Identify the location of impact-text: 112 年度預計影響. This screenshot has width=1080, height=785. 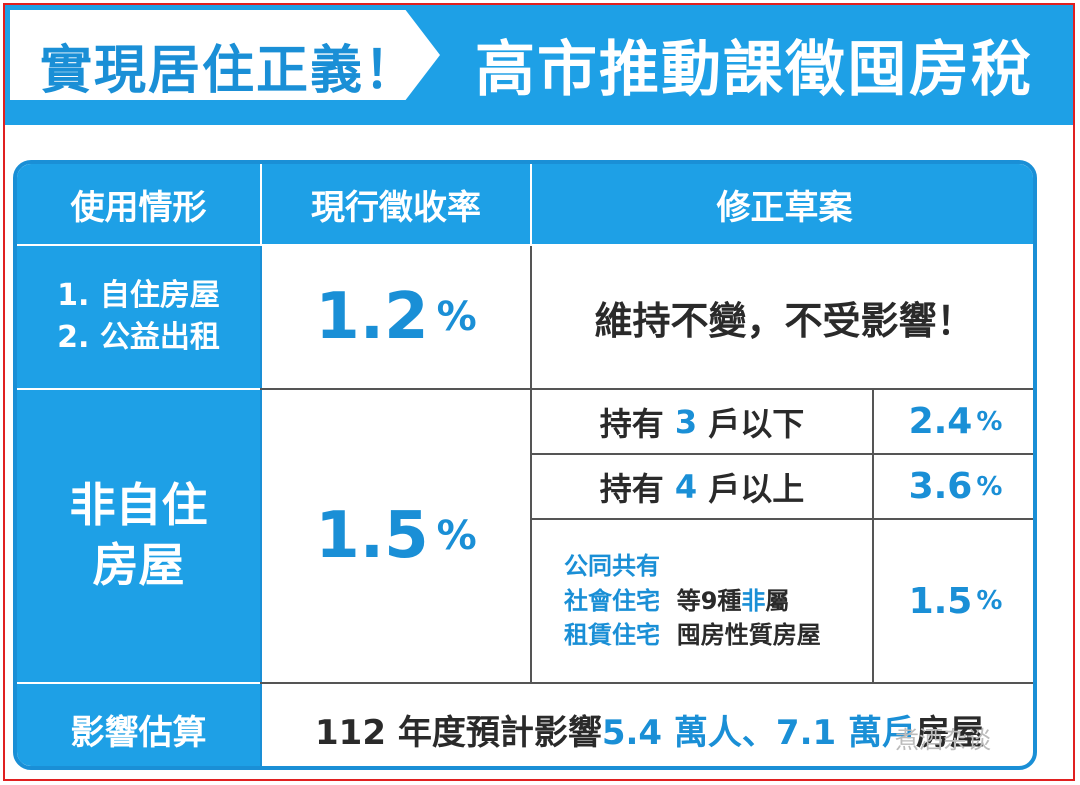
(458, 732).